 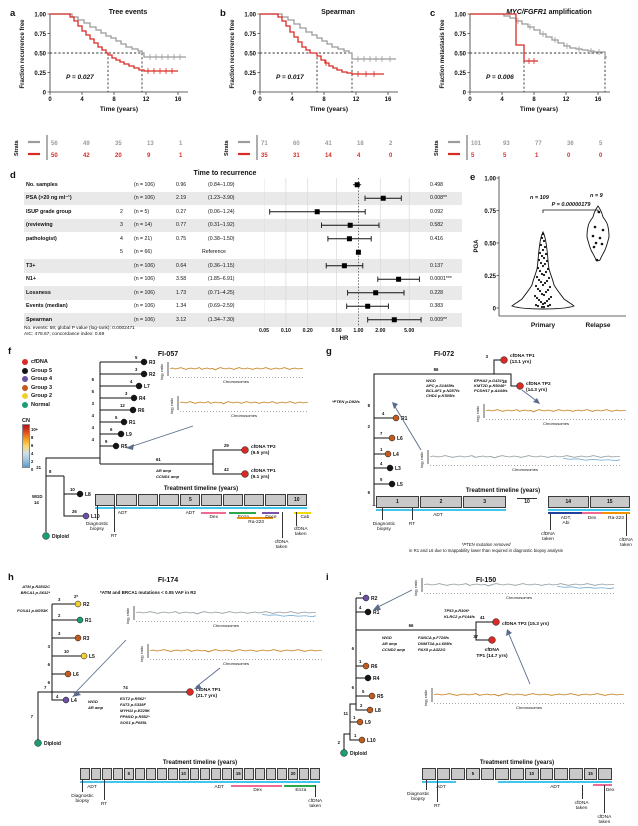 I want to click on svg-text: ATM p.R2832C, so click(x=35, y=586).